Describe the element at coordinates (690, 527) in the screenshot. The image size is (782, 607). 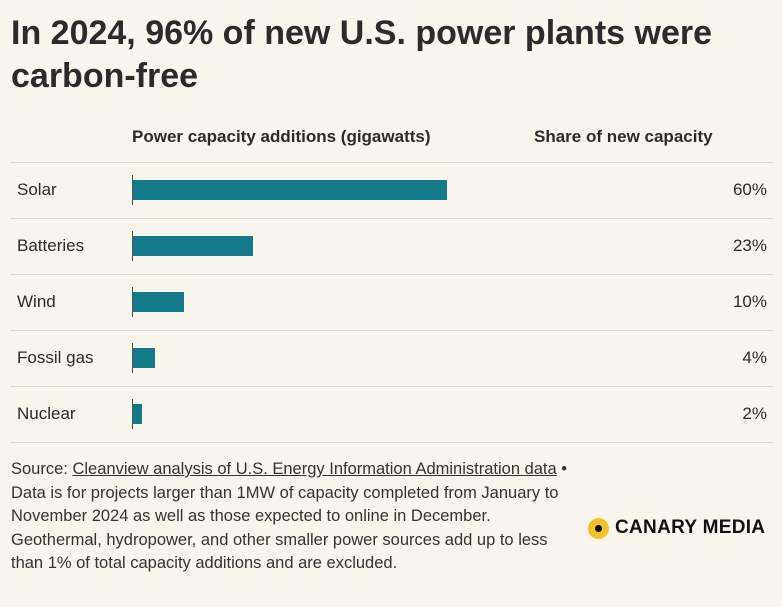
I see `logo-wordmark: CANARY MEDIA` at that location.